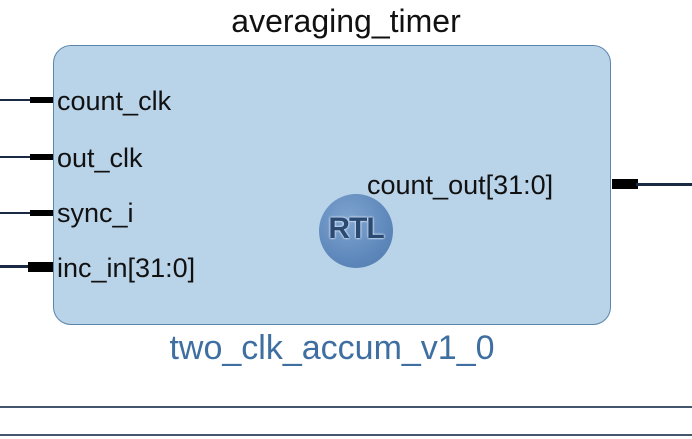 This screenshot has width=692, height=439. What do you see at coordinates (15, 100) in the screenshot?
I see `wire-count-clk` at bounding box center [15, 100].